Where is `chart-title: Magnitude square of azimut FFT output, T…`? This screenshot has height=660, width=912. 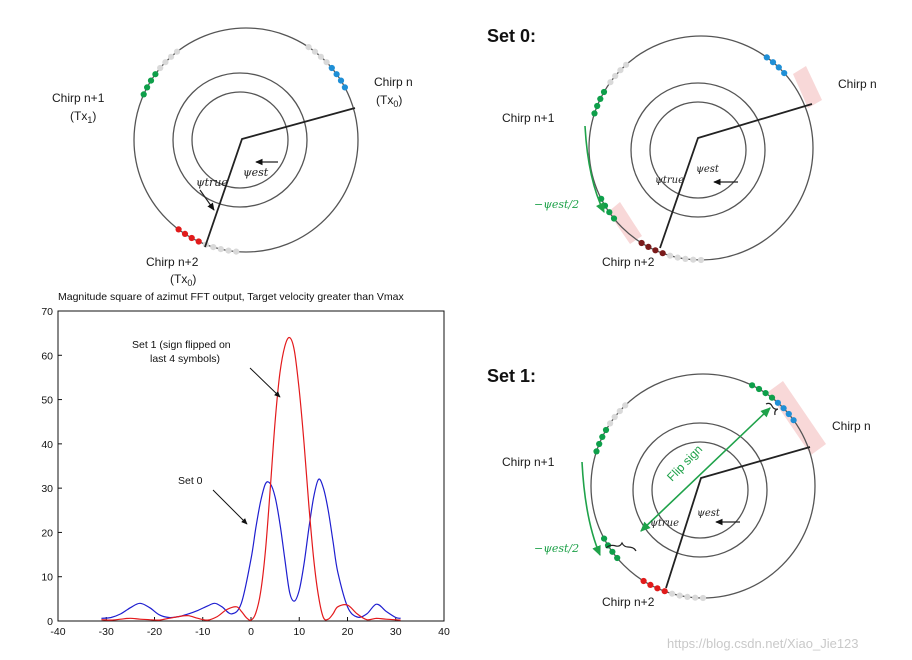 chart-title: Magnitude square of azimut FFT output, T… is located at coordinates (231, 297).